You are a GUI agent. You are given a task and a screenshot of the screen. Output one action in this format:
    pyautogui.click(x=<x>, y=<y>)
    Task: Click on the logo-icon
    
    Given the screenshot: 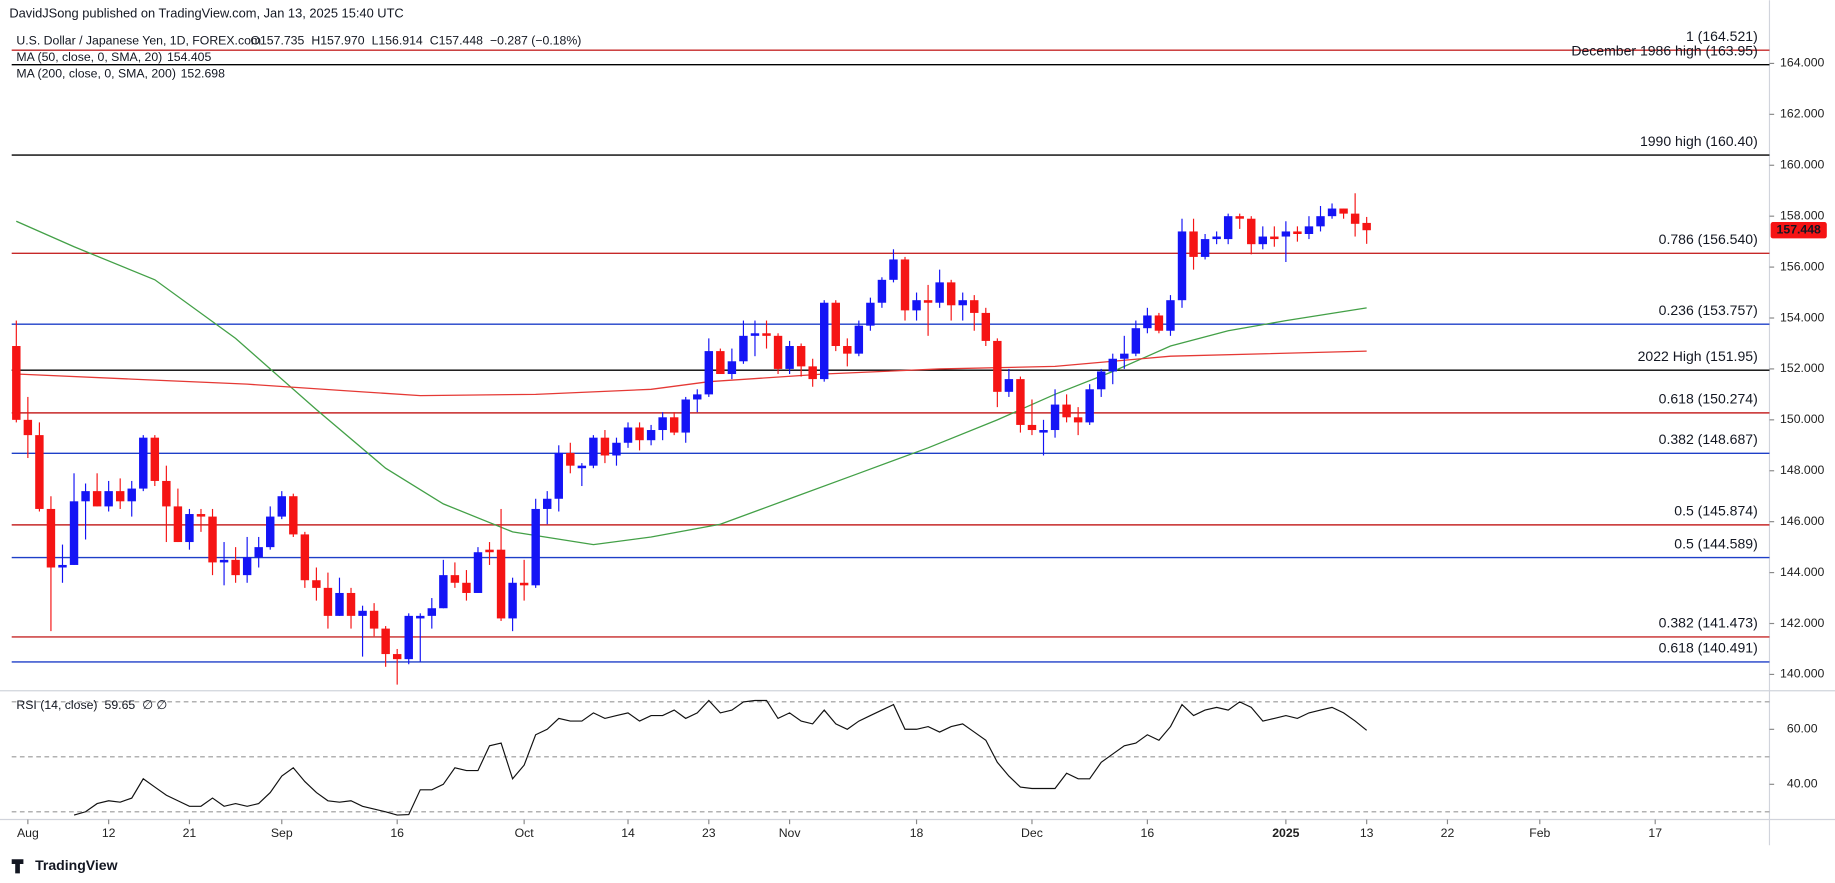 What is the action you would take?
    pyautogui.click(x=17, y=866)
    